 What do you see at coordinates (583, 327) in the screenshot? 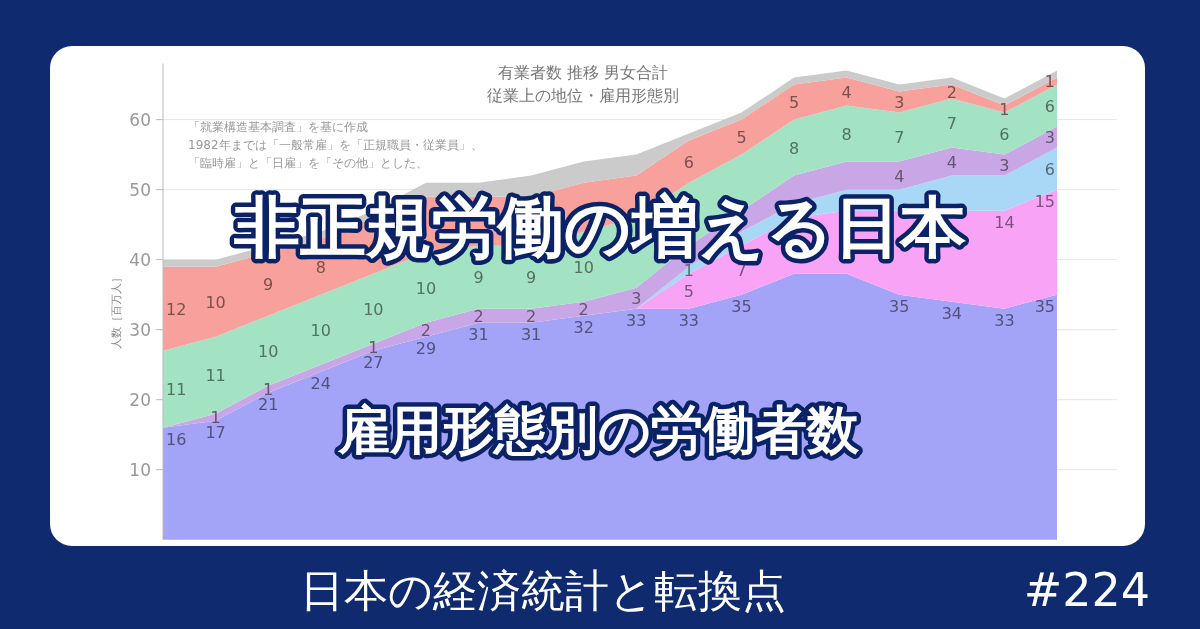
I see `data-label: 32` at bounding box center [583, 327].